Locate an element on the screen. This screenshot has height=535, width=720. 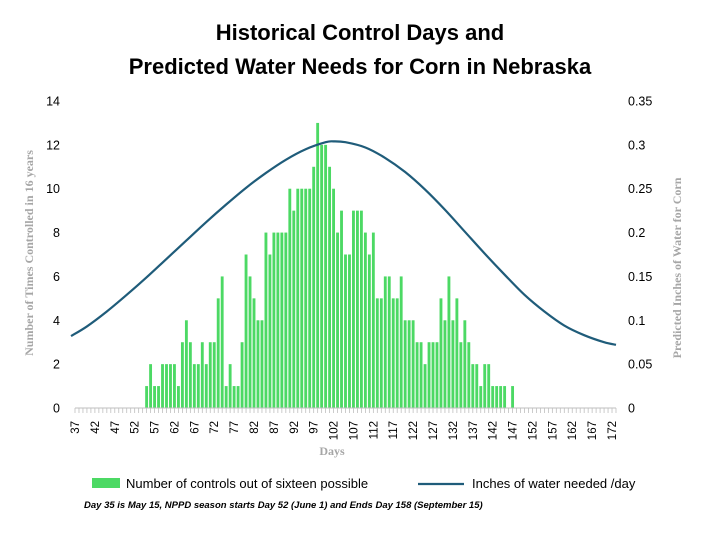
y-axis-right-title: Predicted Inches of Water for Corn is located at coordinates (677, 267).